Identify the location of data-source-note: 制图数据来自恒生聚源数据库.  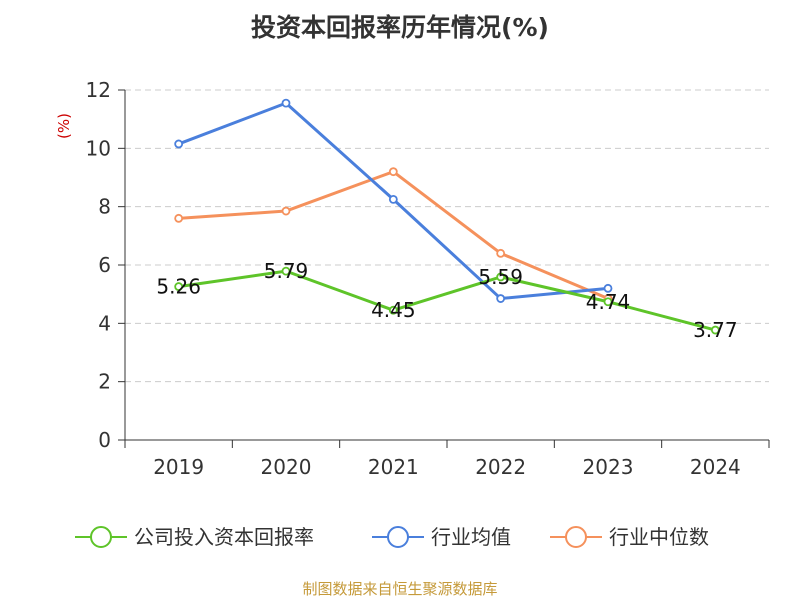
(400, 589).